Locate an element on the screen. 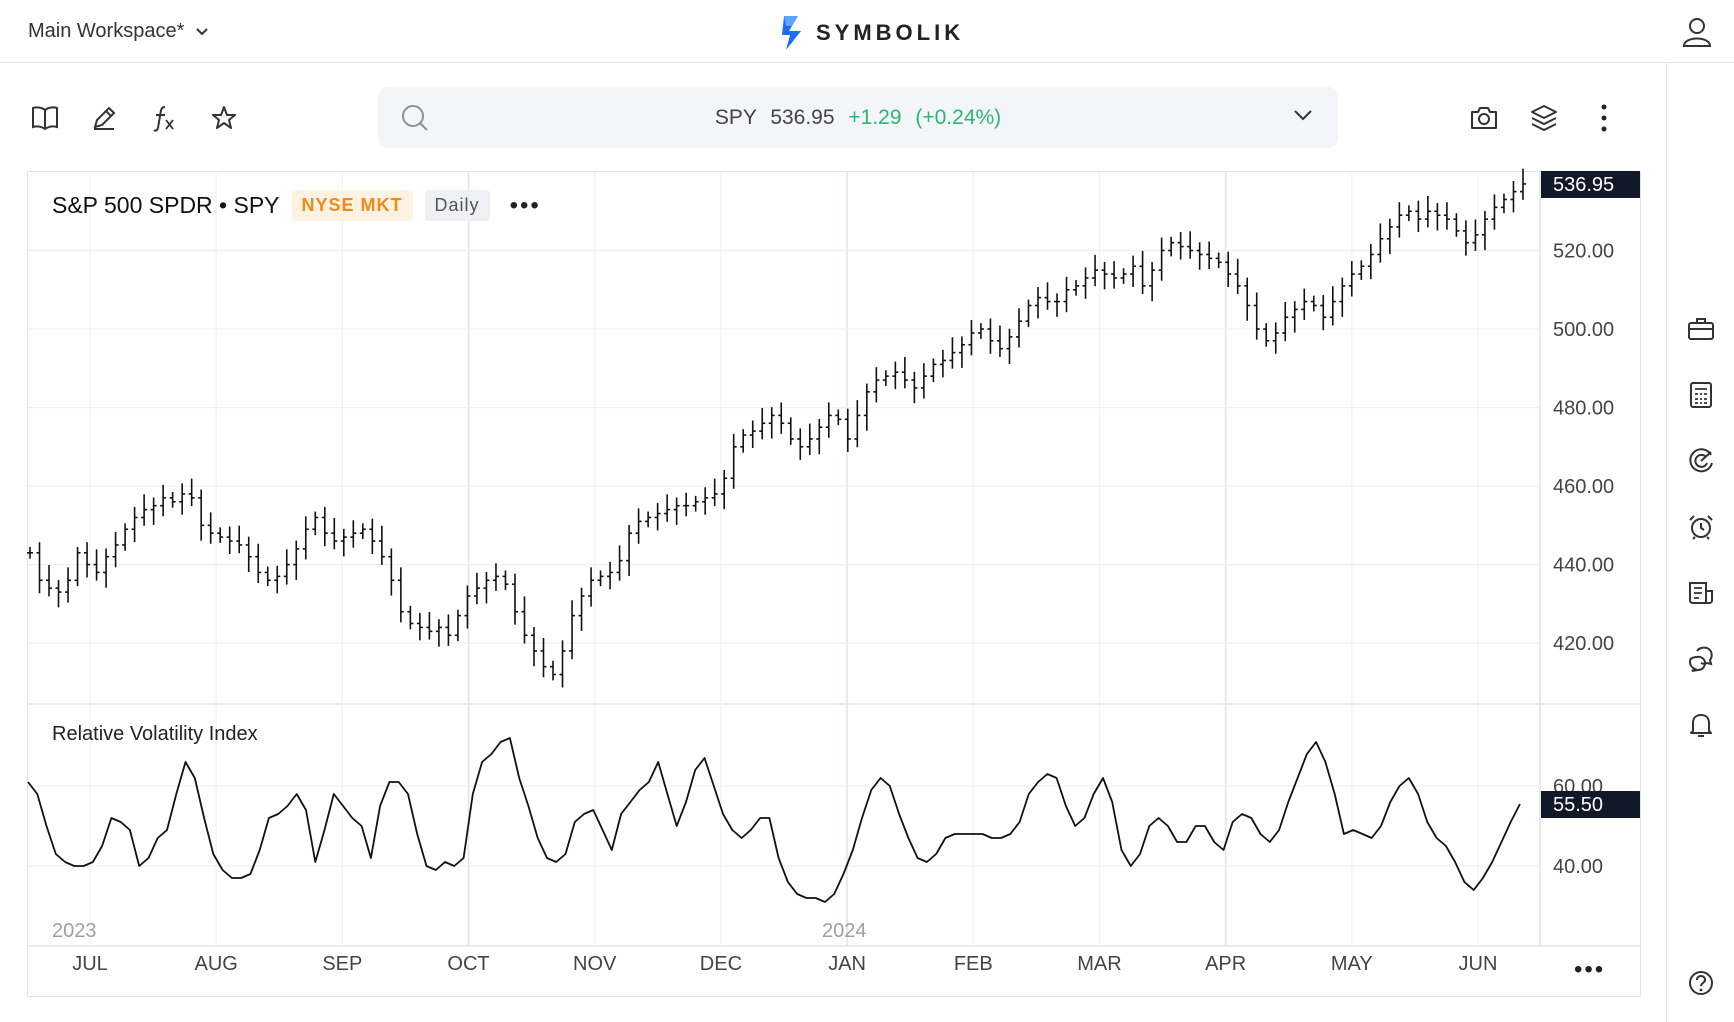  briefcase-icon is located at coordinates (1701, 329).